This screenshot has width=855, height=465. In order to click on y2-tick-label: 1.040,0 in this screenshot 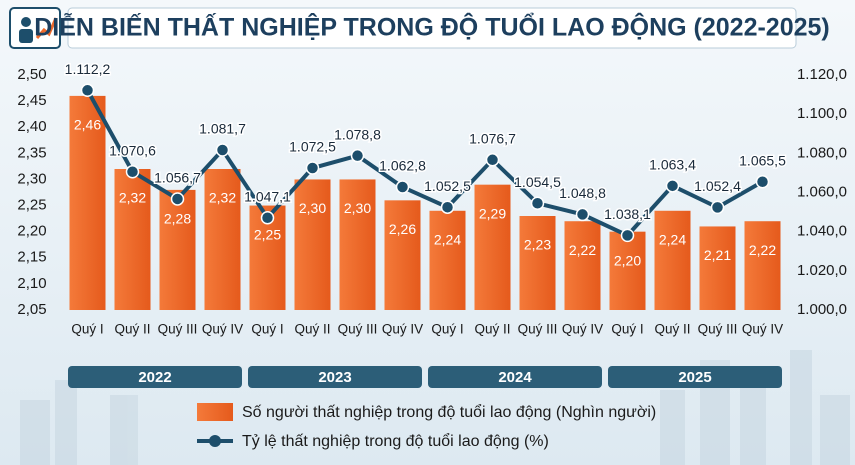, I will do `click(822, 231)`.